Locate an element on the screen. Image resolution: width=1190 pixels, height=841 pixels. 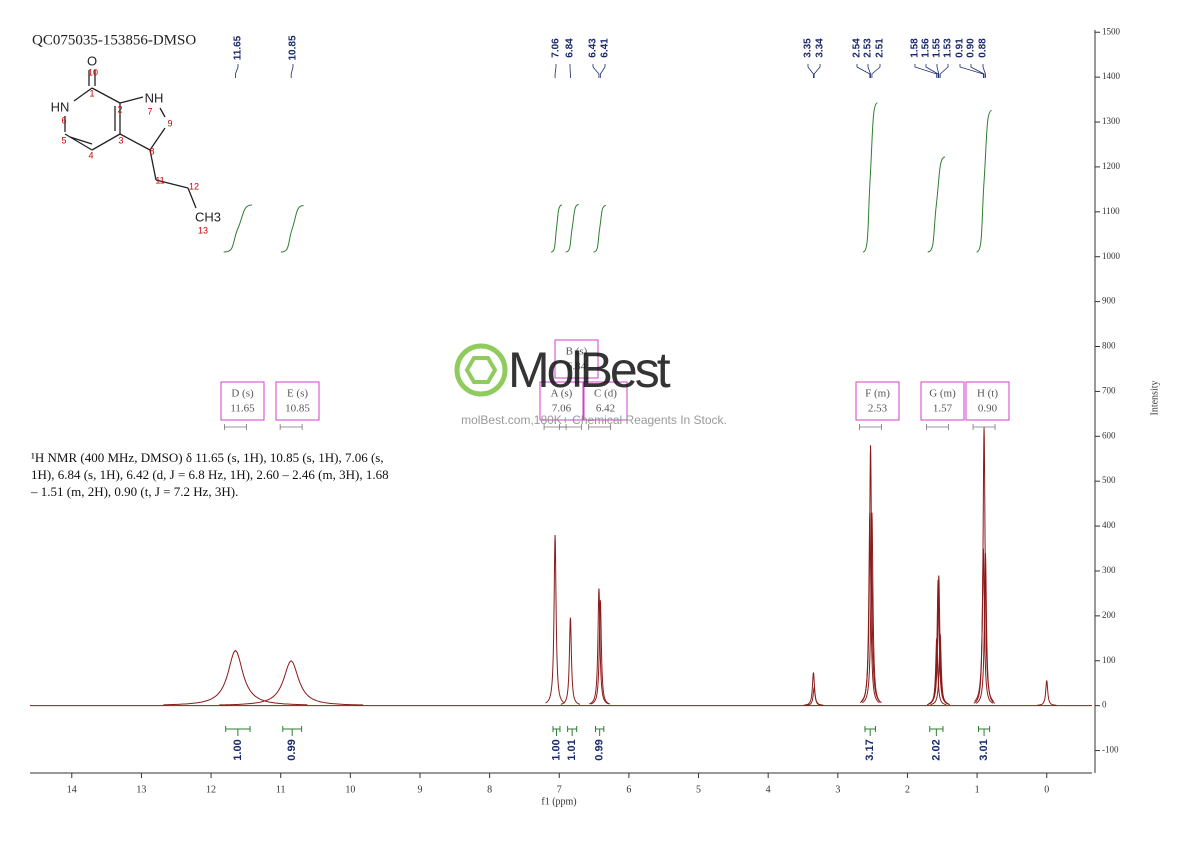
y-tick-label: 1500 is located at coordinates (1111, 31).